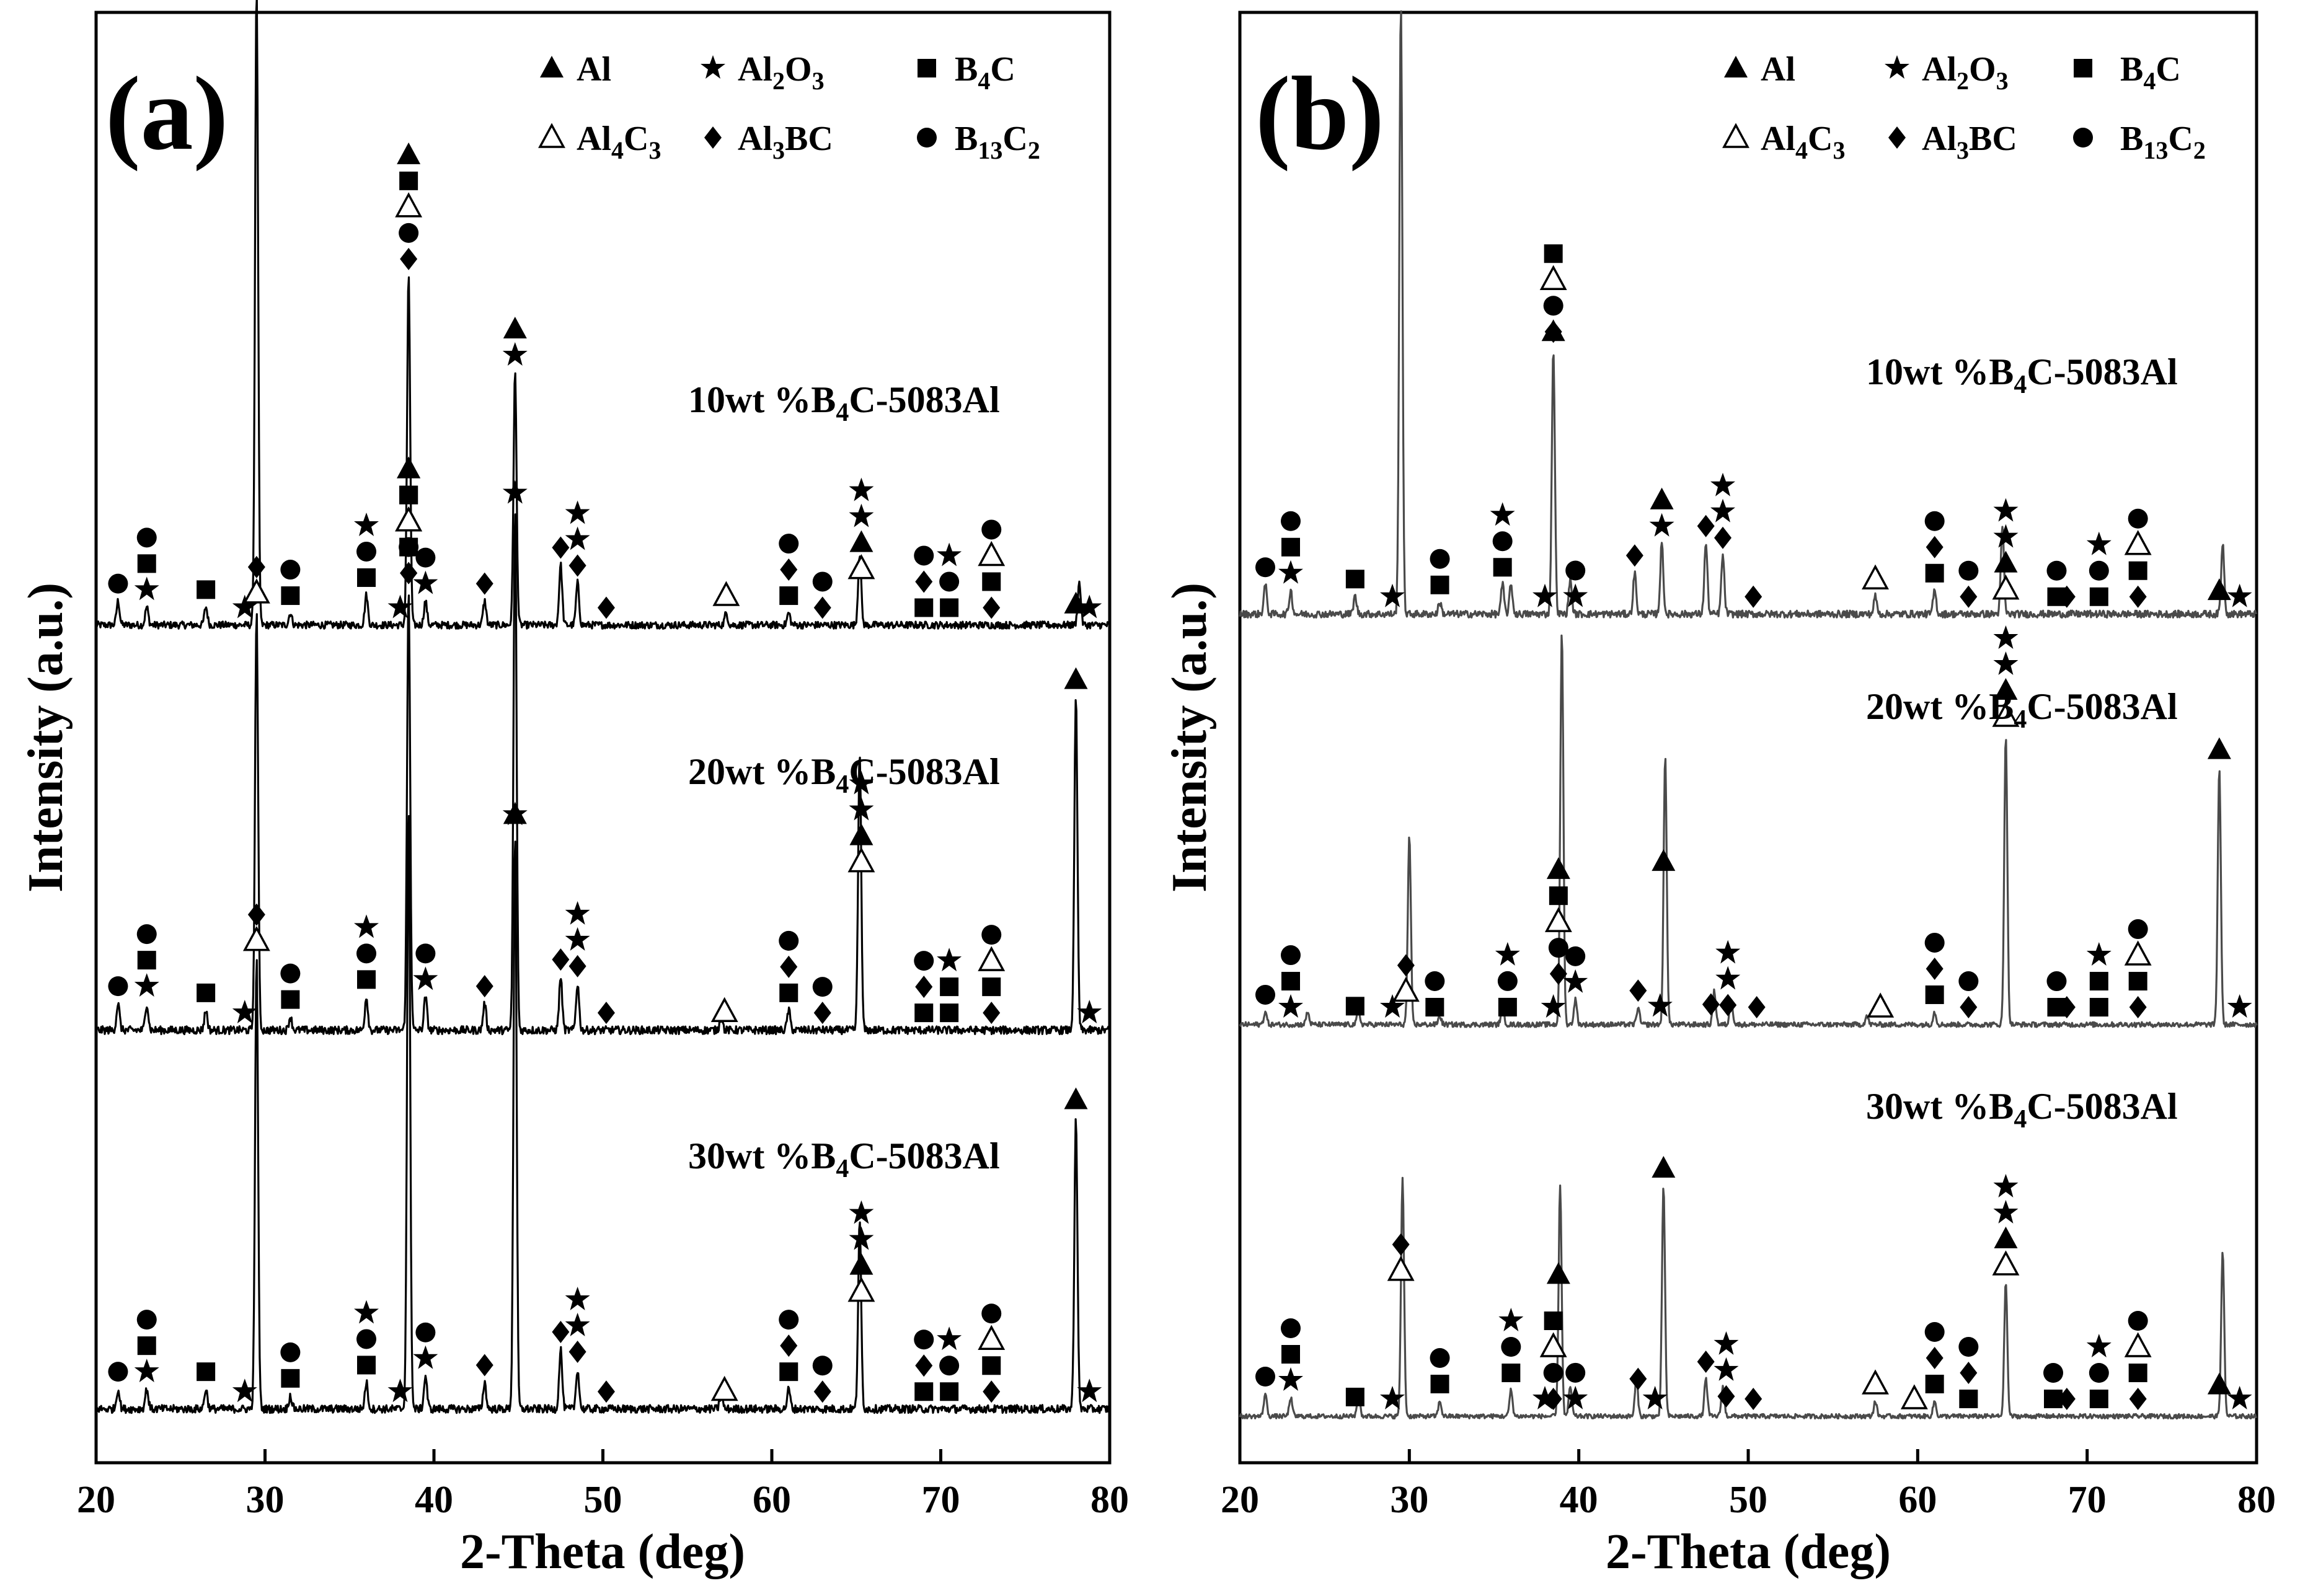 The width and height of the screenshot is (2313, 1596). What do you see at coordinates (2022, 375) in the screenshot?
I see `panel-b-series-1-label: 10wt %B4C-5083Al` at bounding box center [2022, 375].